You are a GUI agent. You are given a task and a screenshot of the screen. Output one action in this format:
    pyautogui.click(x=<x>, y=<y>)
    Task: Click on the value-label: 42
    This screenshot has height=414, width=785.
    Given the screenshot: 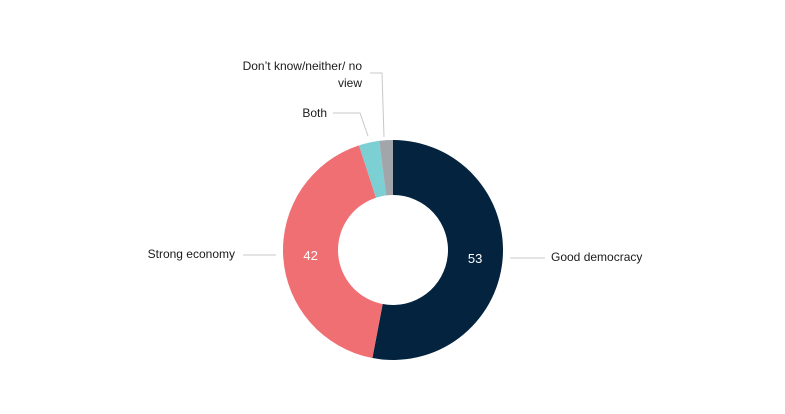 What is the action you would take?
    pyautogui.click(x=310, y=255)
    